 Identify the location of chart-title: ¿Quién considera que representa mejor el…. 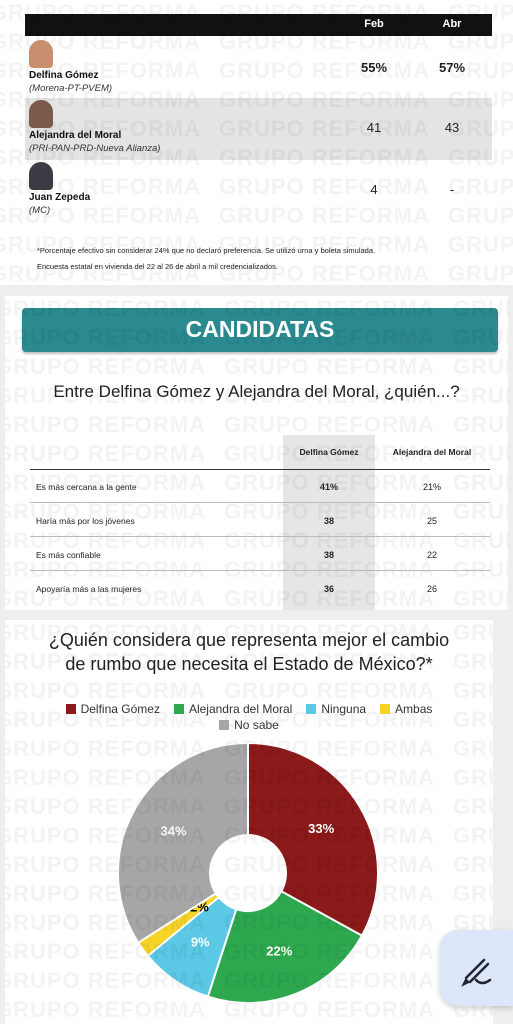
(249, 652).